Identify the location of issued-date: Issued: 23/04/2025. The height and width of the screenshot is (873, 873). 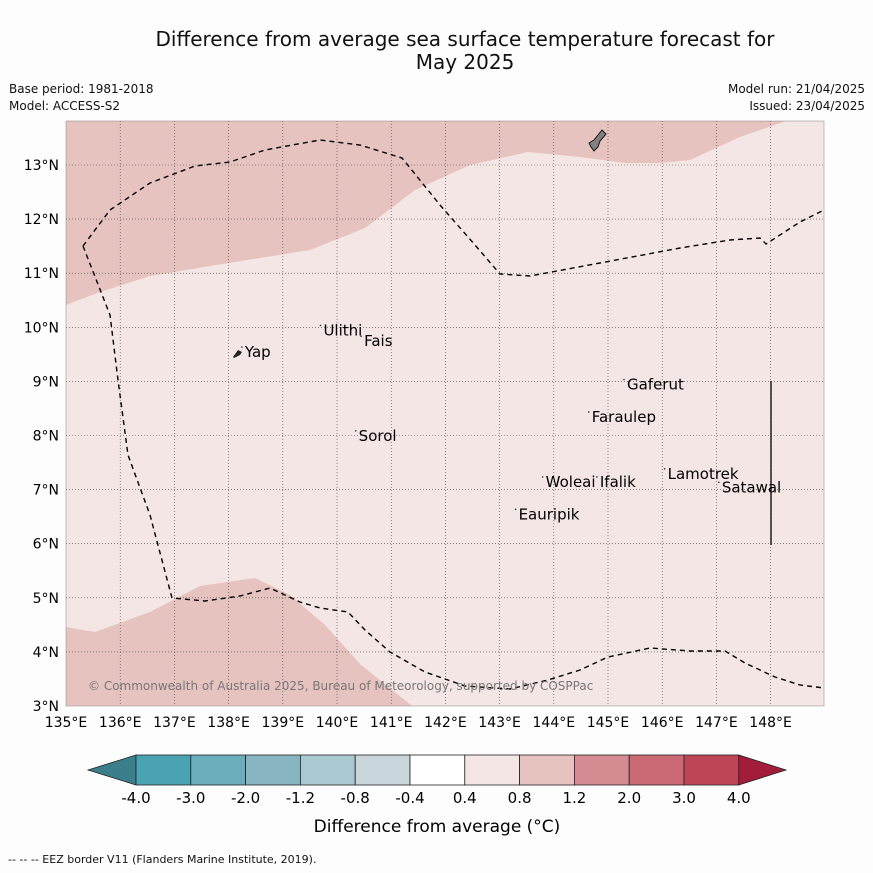
(807, 106).